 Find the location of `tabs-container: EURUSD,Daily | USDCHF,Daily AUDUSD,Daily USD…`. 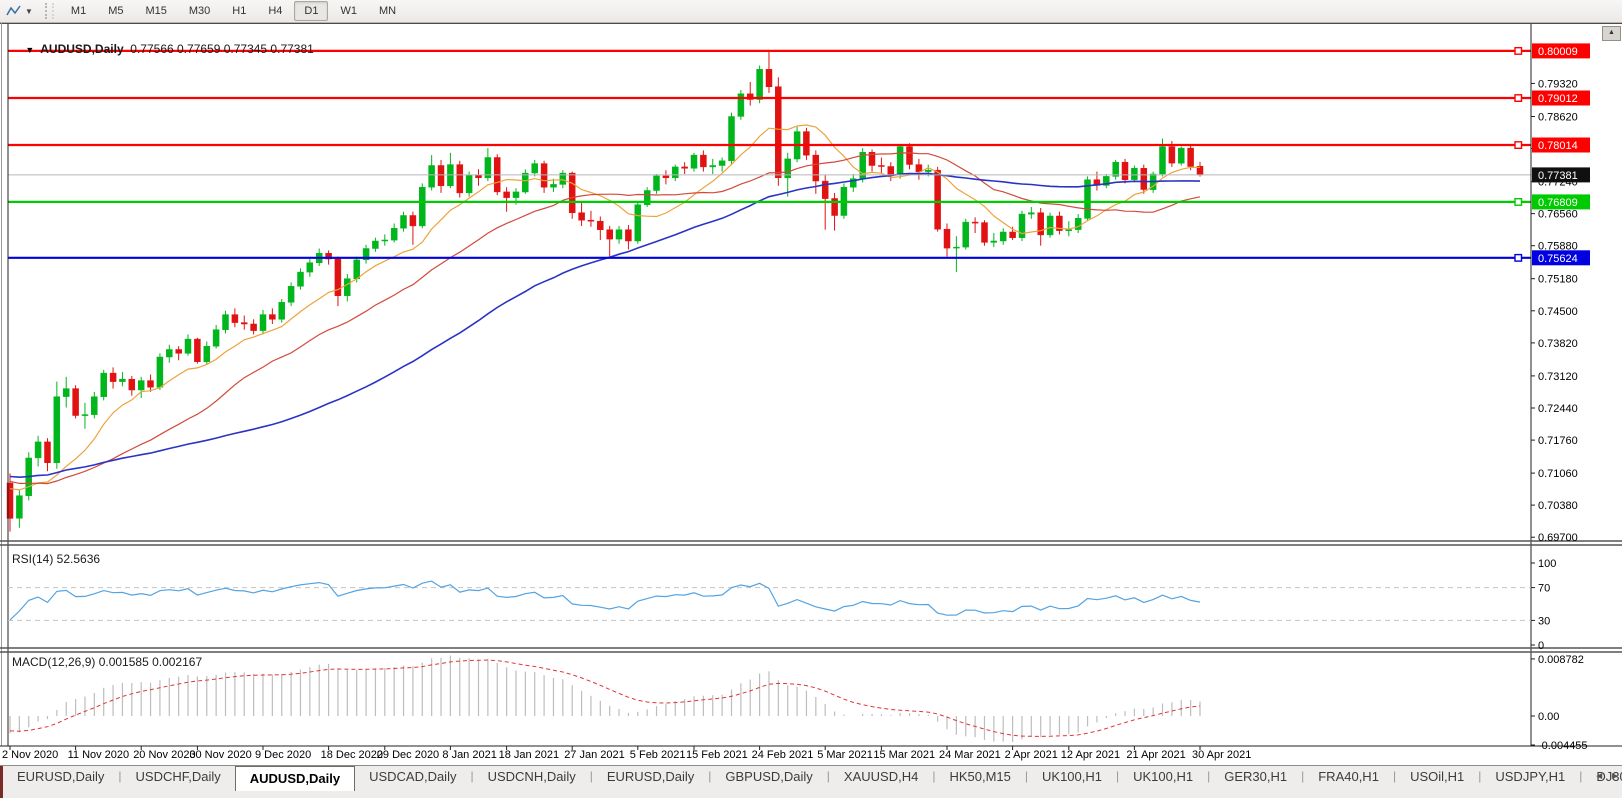

tabs-container: EURUSD,Daily | USDCHF,Daily AUDUSD,Daily USD… is located at coordinates (812, 778).